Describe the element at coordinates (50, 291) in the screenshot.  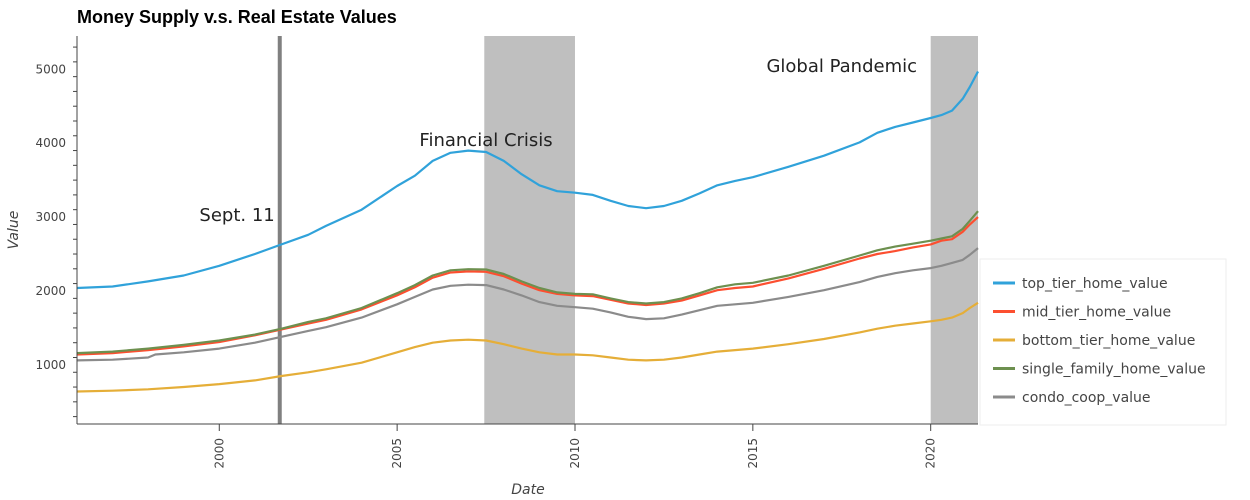
I see `y-tick-label: 2000` at that location.